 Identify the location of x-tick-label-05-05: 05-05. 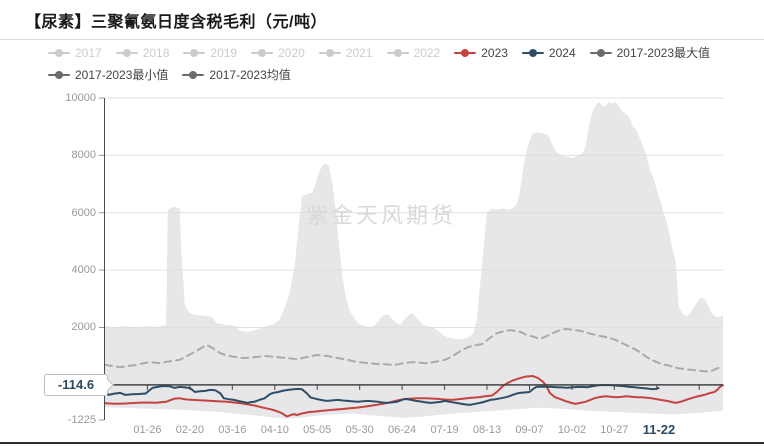
(317, 430).